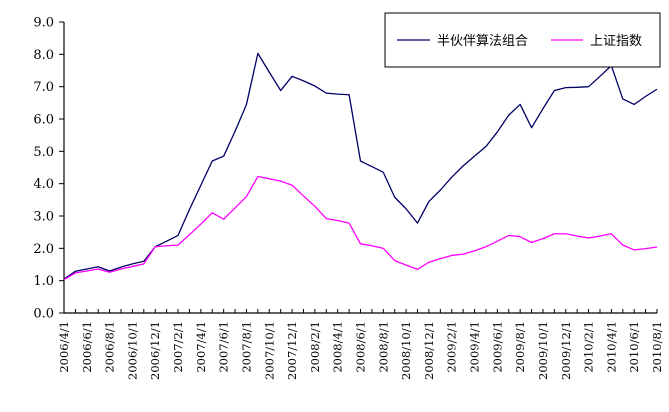 Image resolution: width=669 pixels, height=412 pixels. Describe the element at coordinates (43, 314) in the screenshot. I see `y-tick-label: 0.0` at that location.